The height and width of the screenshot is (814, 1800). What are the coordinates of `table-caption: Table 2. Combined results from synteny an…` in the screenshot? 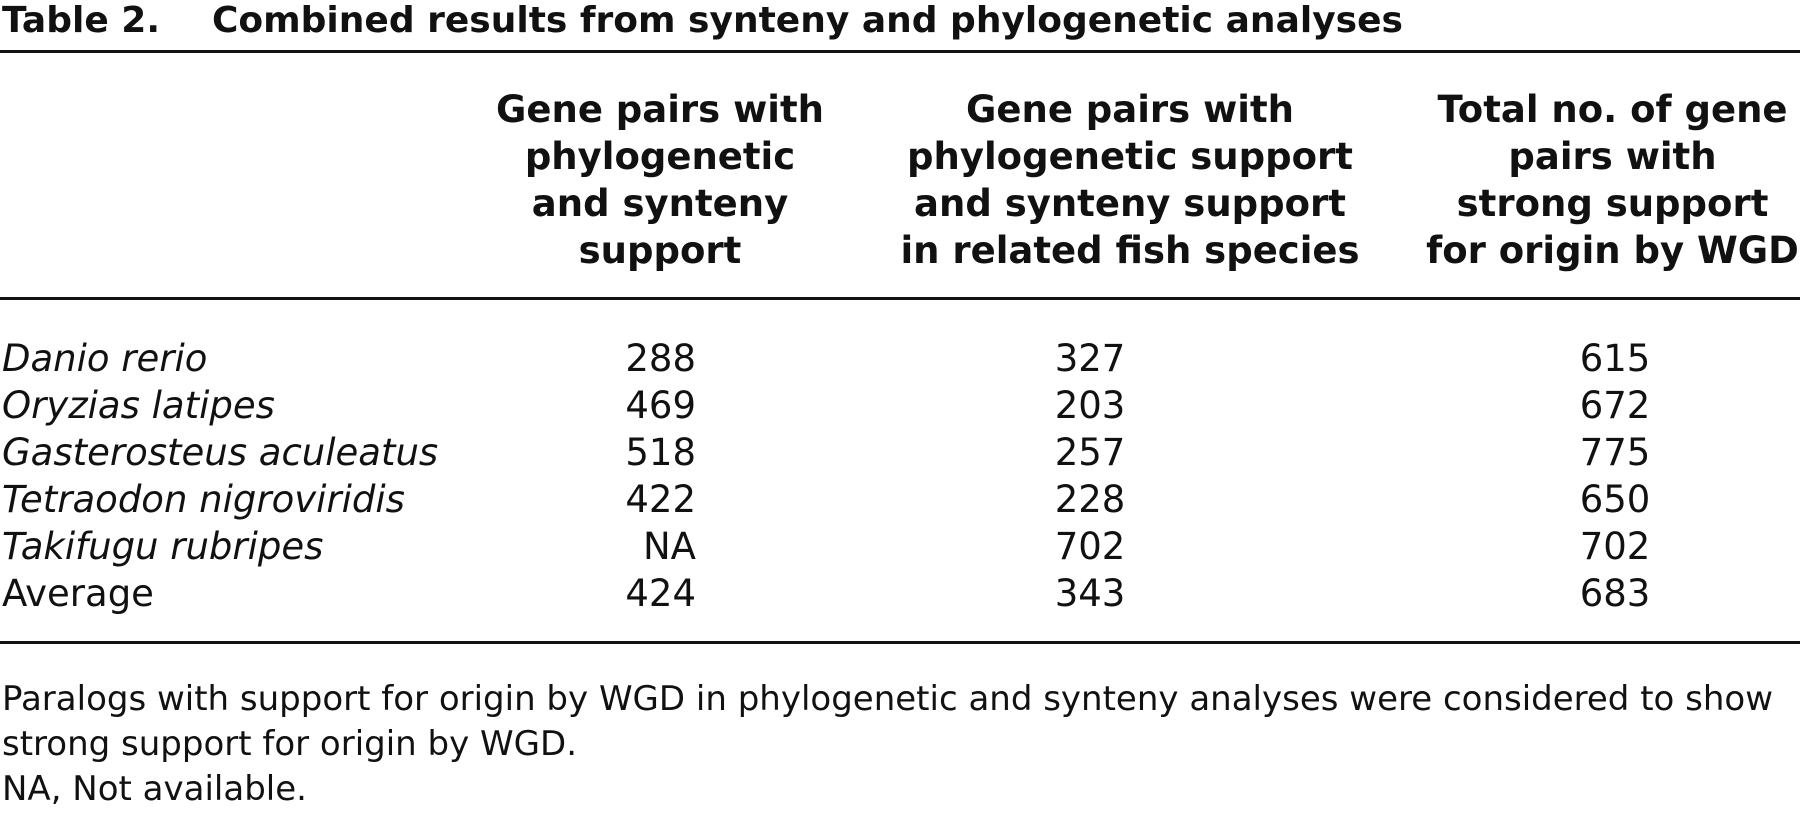 It's located at (702, 25).